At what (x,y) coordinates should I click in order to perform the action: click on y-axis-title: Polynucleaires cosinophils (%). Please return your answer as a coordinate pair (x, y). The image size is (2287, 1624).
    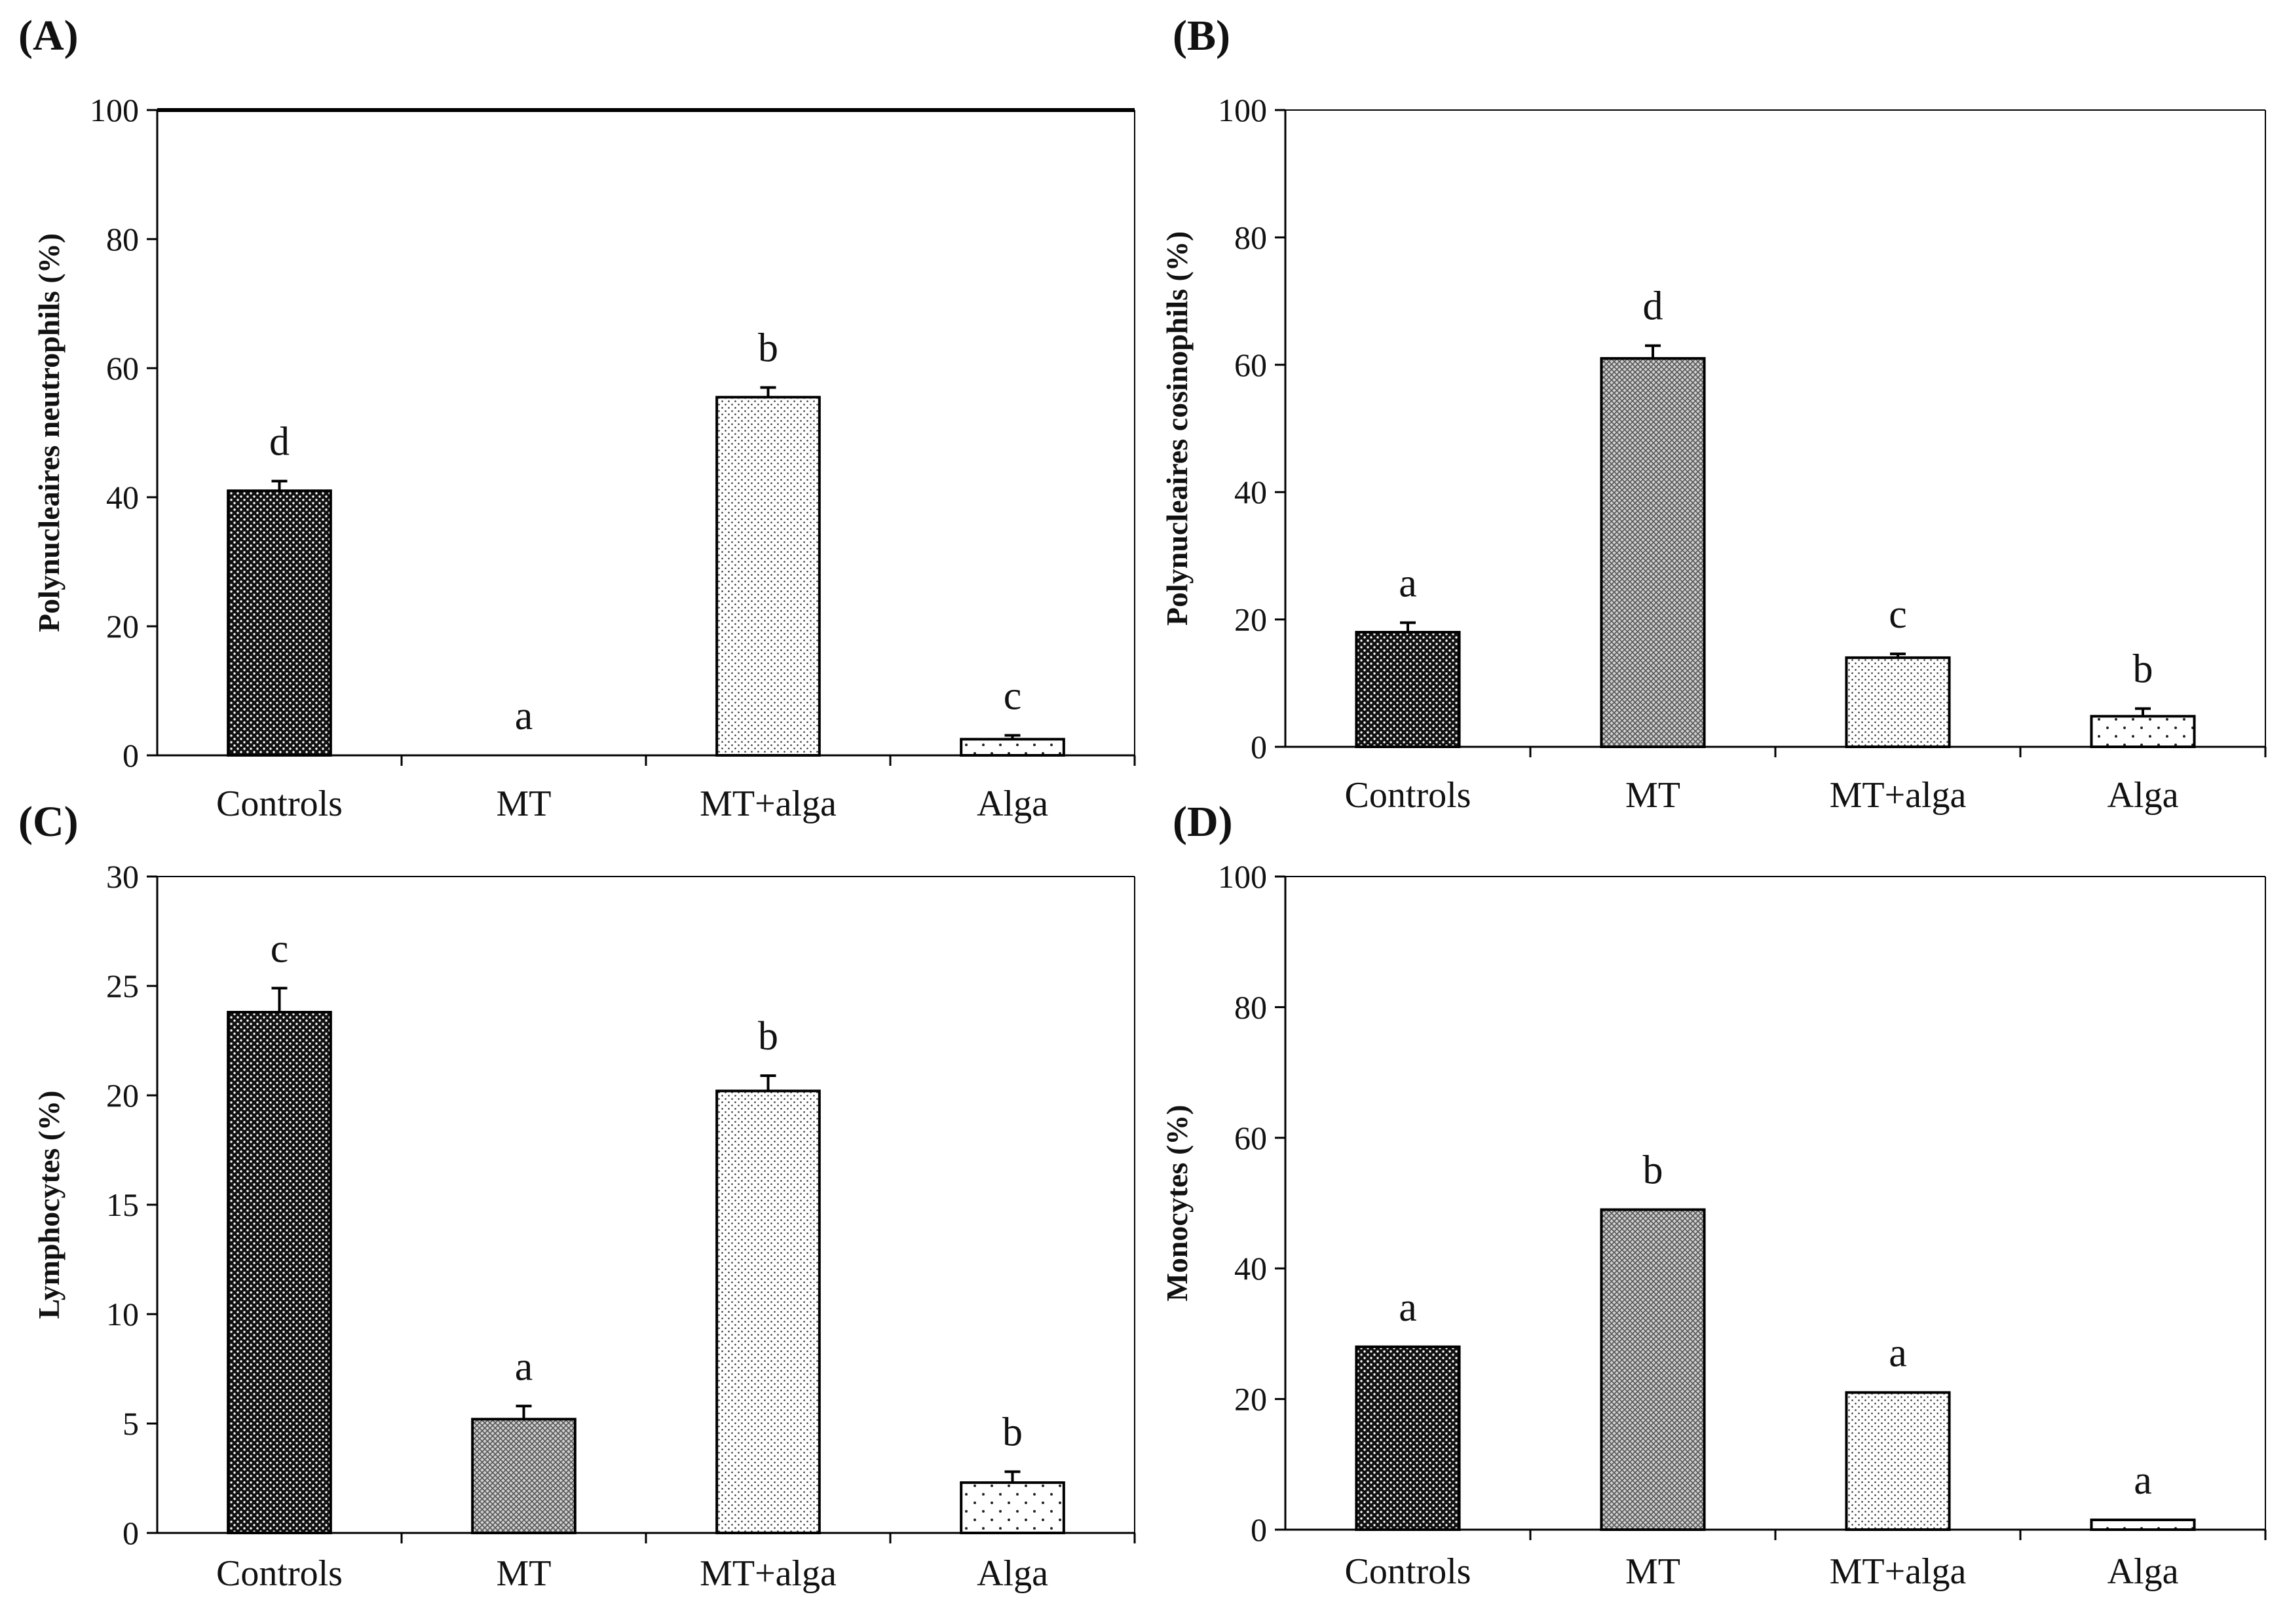
    Looking at the image, I should click on (1177, 428).